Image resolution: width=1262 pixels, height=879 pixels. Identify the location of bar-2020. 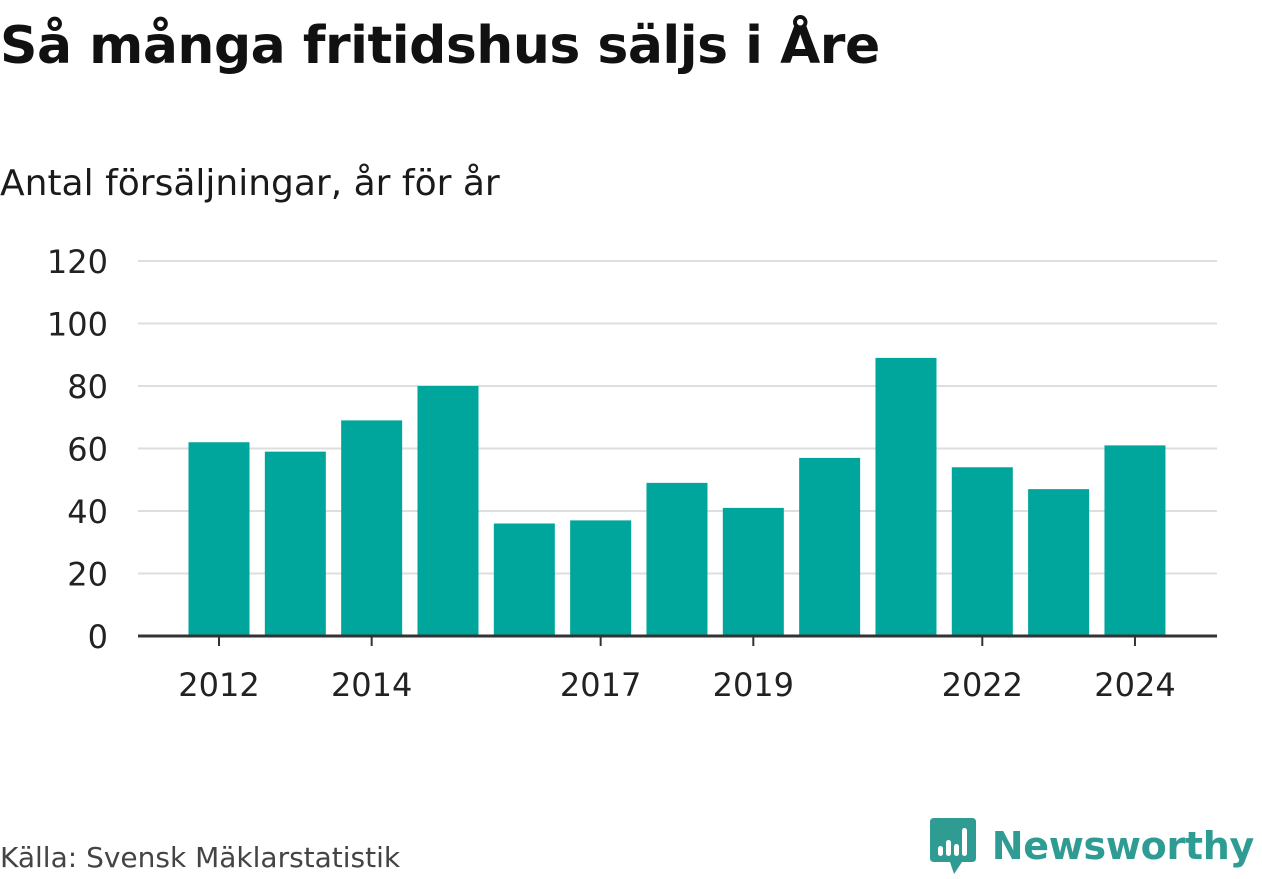
(830, 547).